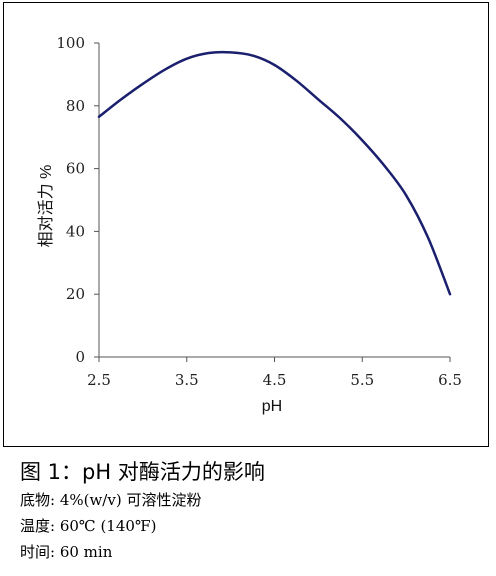 The image size is (496, 576). Describe the element at coordinates (80, 357) in the screenshot. I see `y-tick-label: 0` at that location.